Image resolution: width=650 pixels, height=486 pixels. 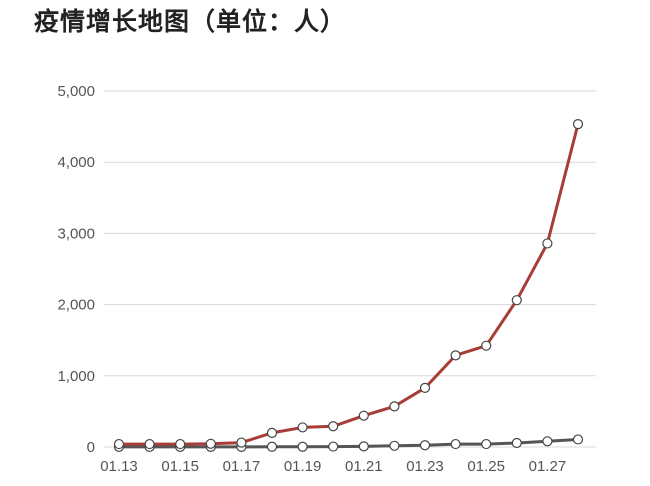 I want to click on y-tick-label: 3,000, so click(x=76, y=233).